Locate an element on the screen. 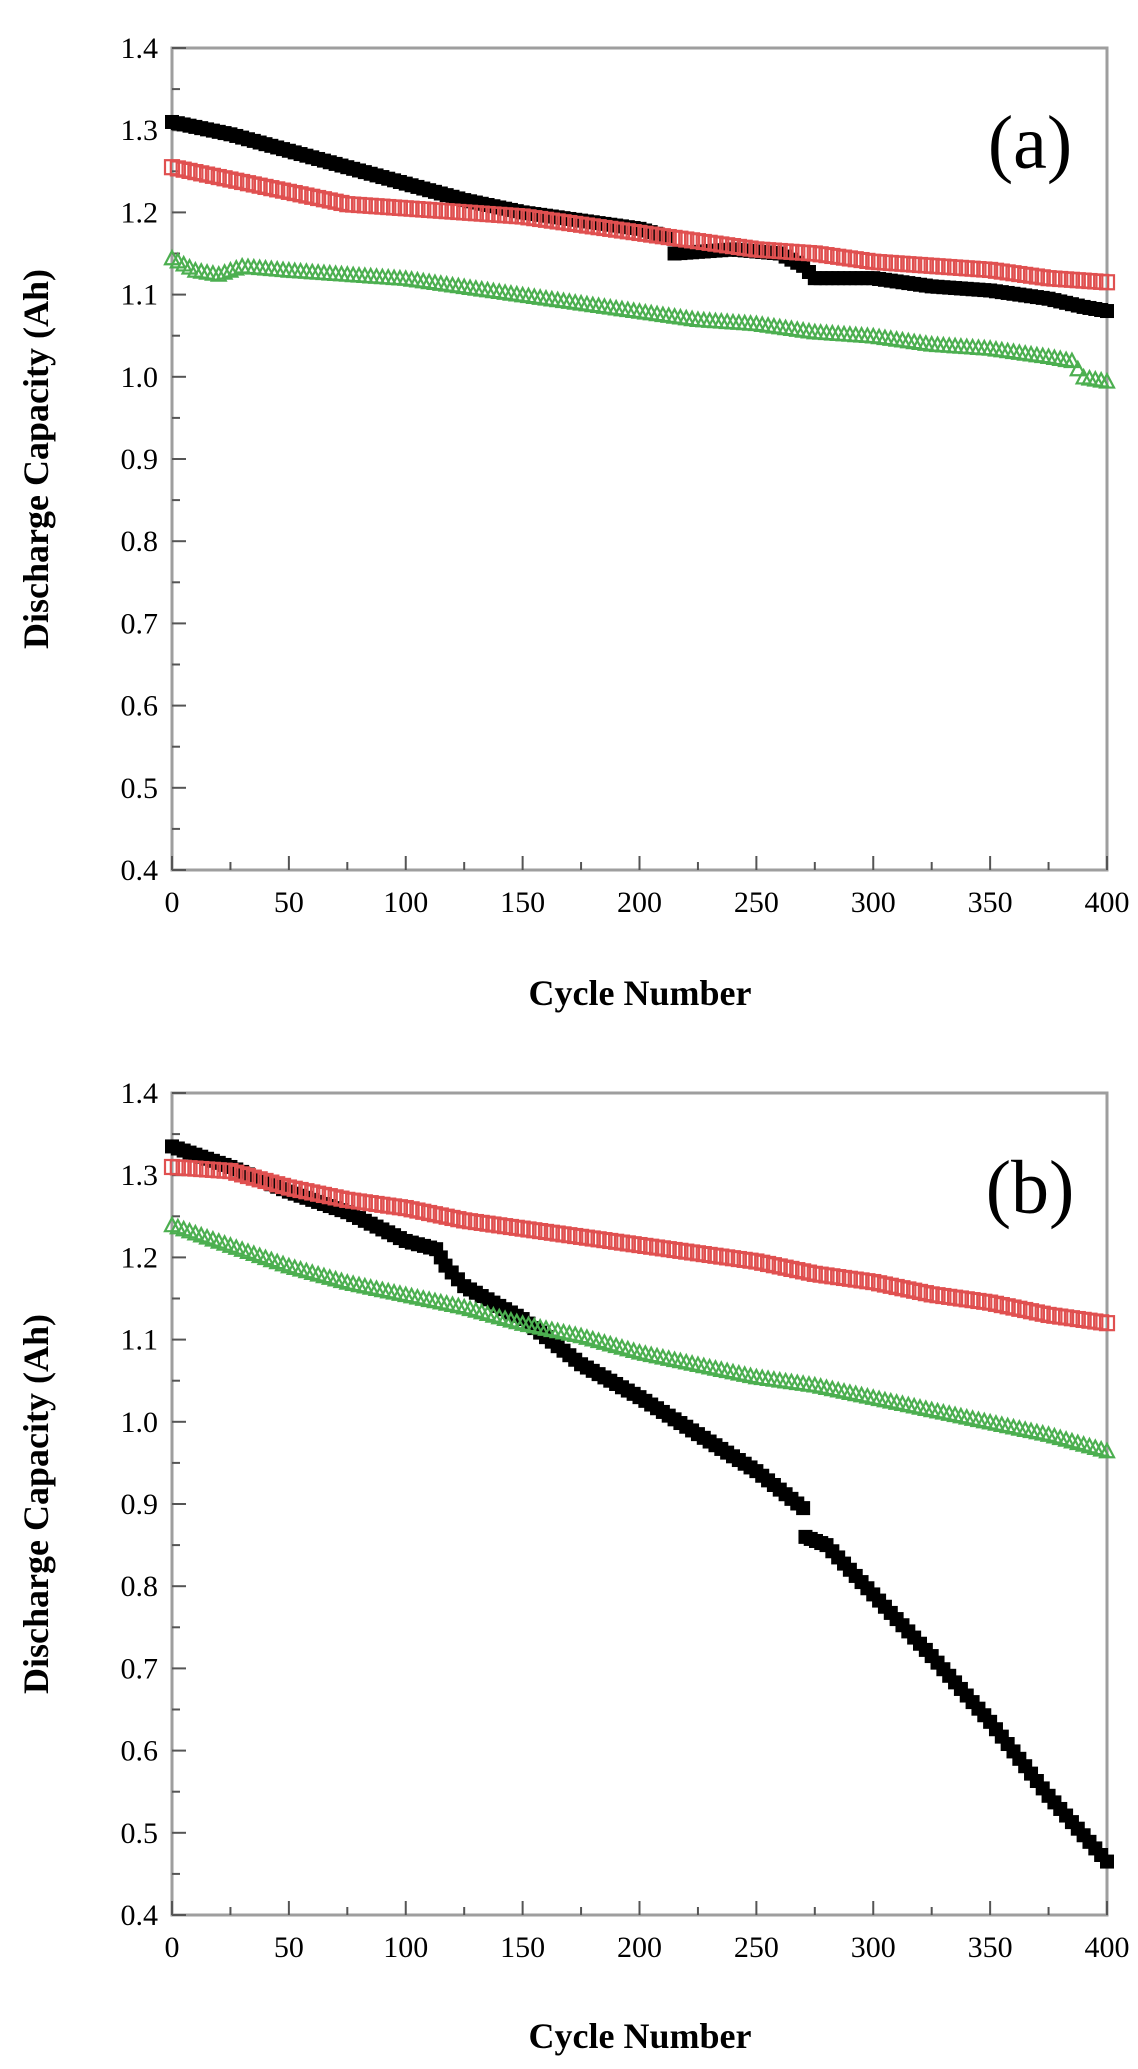 The width and height of the screenshot is (1138, 2069). panel-b-black-point is located at coordinates (803, 1508).